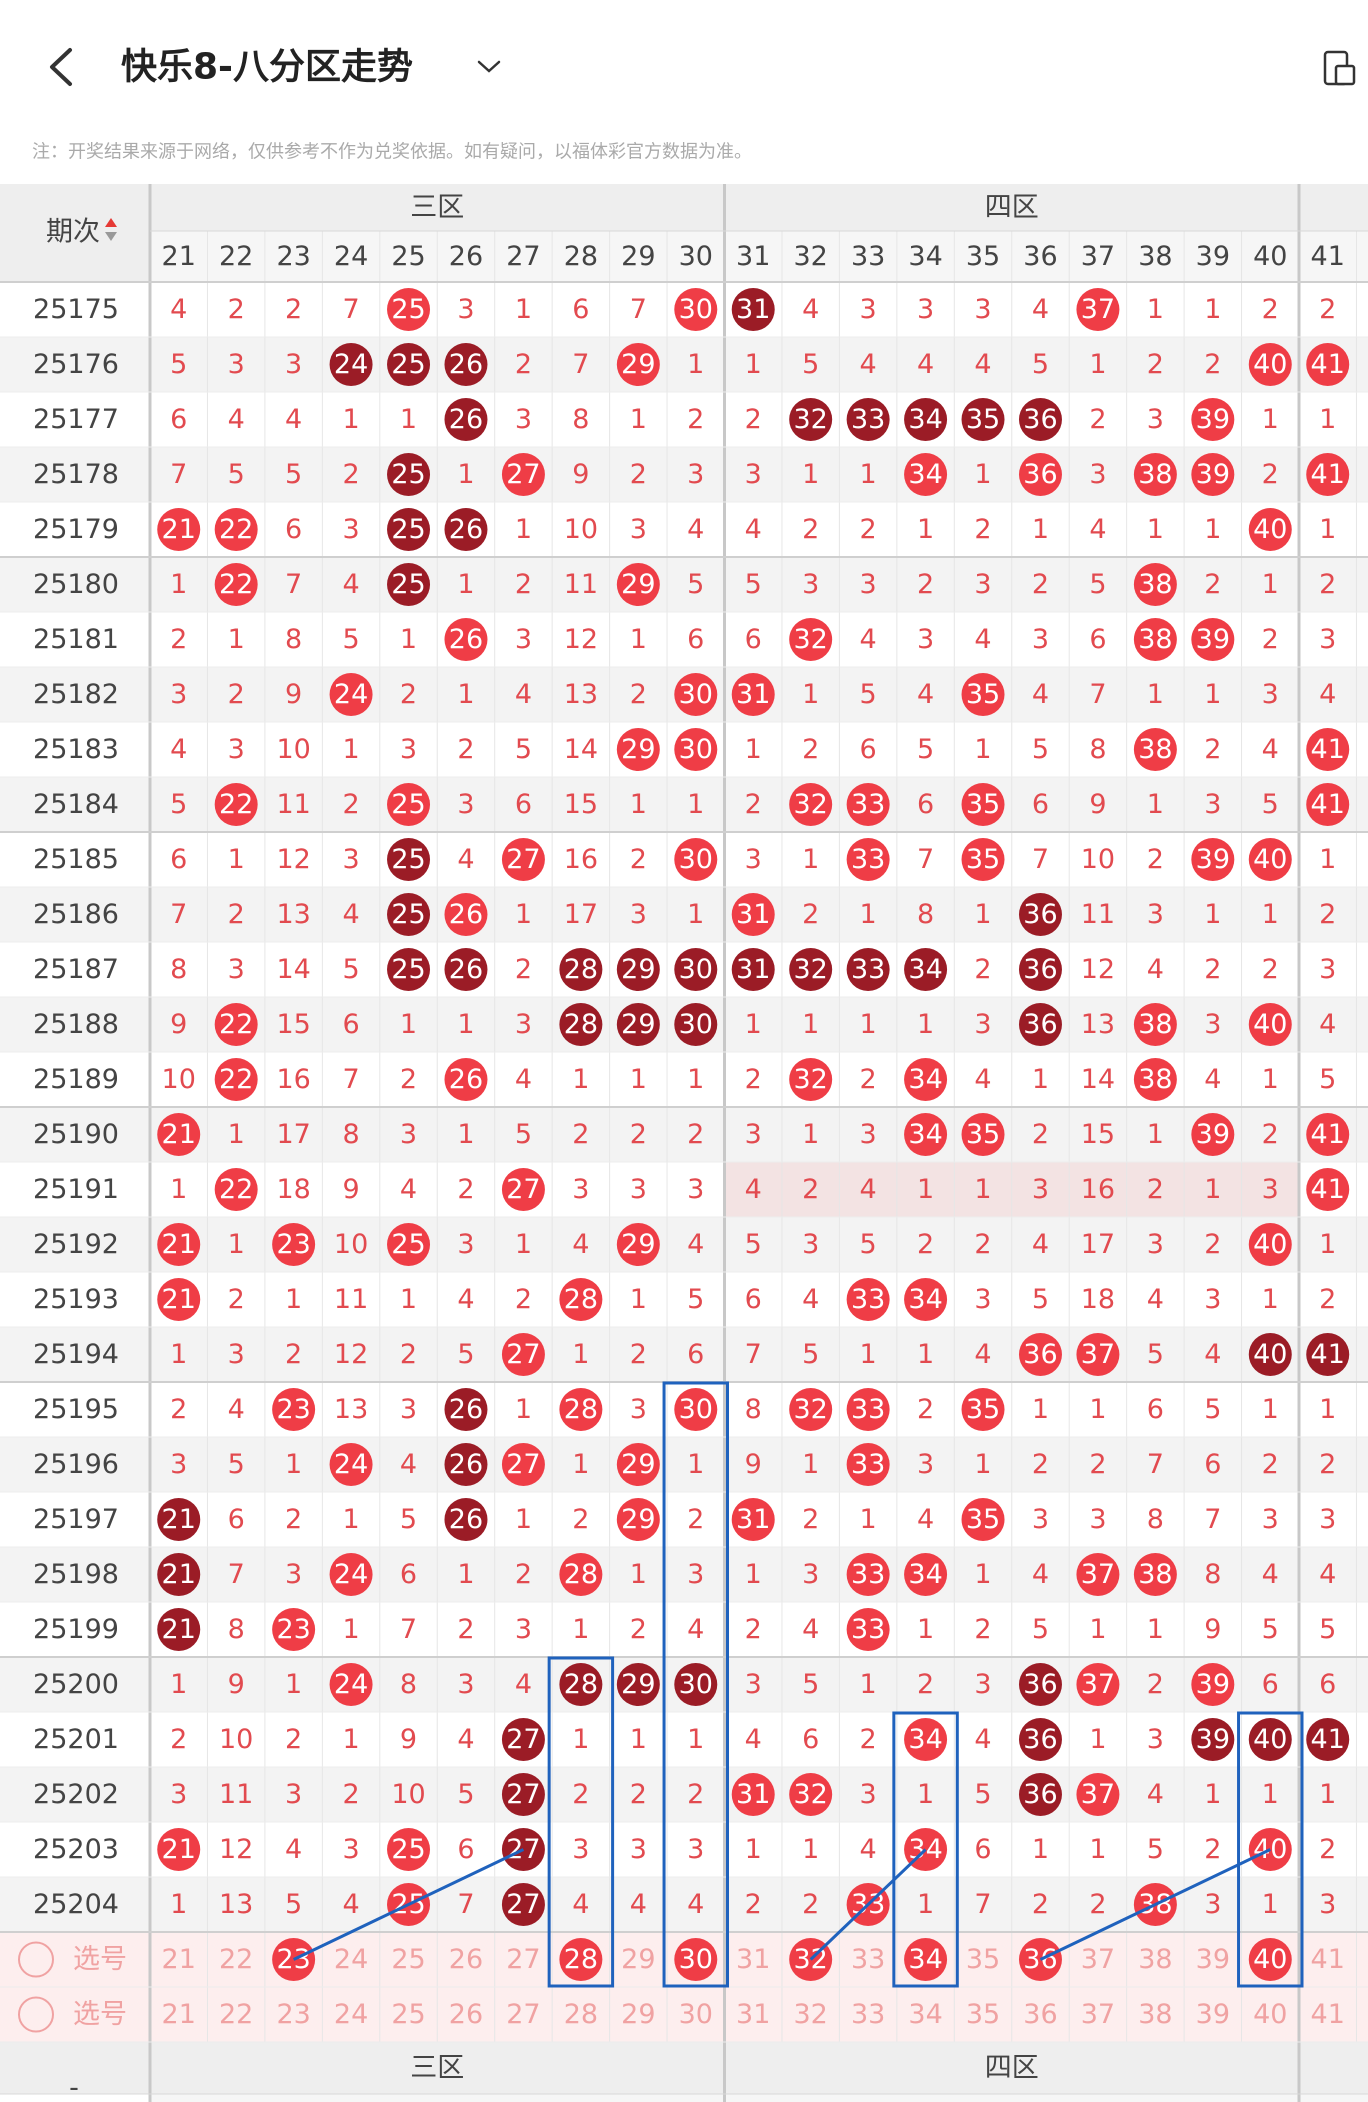 Image resolution: width=1368 pixels, height=2102 pixels. What do you see at coordinates (76, 529) in the screenshot?
I see `issue-number: 25179` at bounding box center [76, 529].